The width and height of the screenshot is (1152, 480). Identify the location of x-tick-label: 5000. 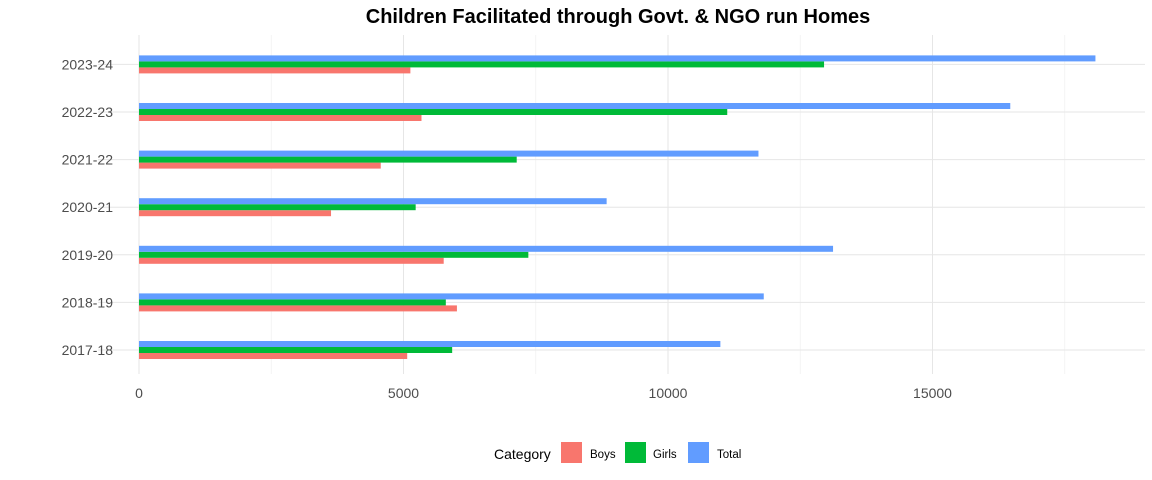
(403, 393).